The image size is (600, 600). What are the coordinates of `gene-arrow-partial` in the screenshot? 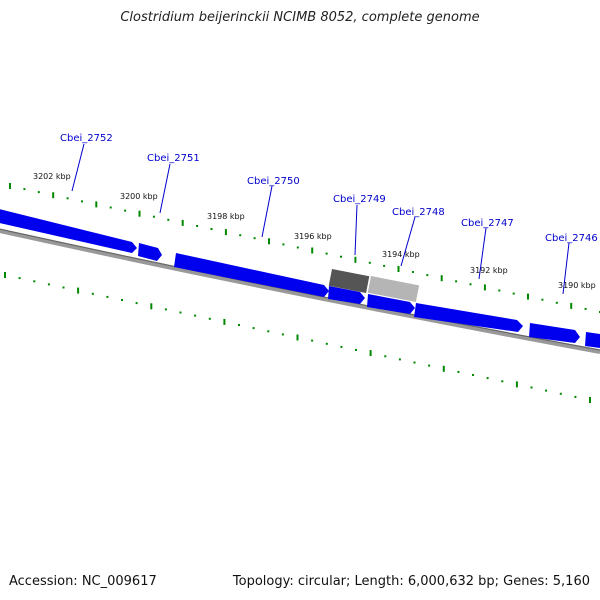 It's located at (592, 340).